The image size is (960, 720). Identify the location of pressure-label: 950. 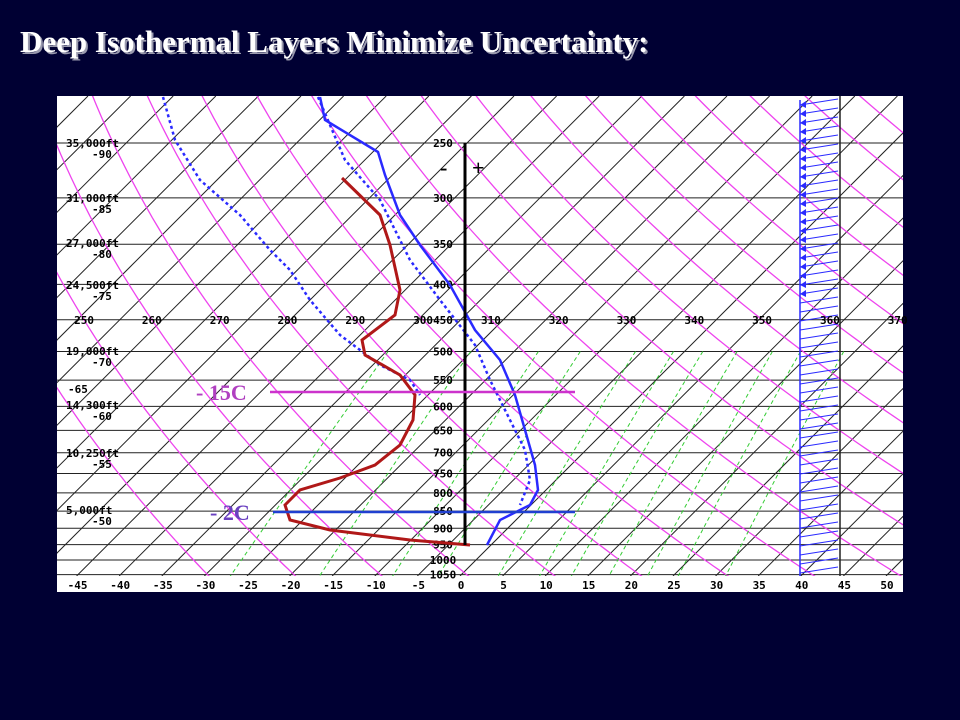
(443, 545).